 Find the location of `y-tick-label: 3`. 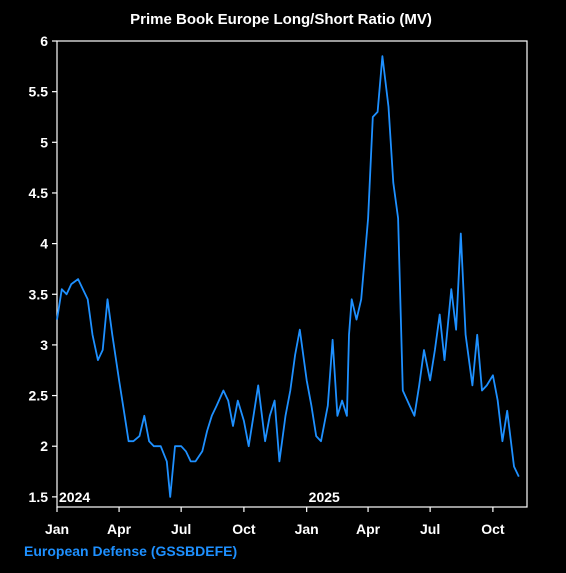

y-tick-label: 3 is located at coordinates (44, 345).